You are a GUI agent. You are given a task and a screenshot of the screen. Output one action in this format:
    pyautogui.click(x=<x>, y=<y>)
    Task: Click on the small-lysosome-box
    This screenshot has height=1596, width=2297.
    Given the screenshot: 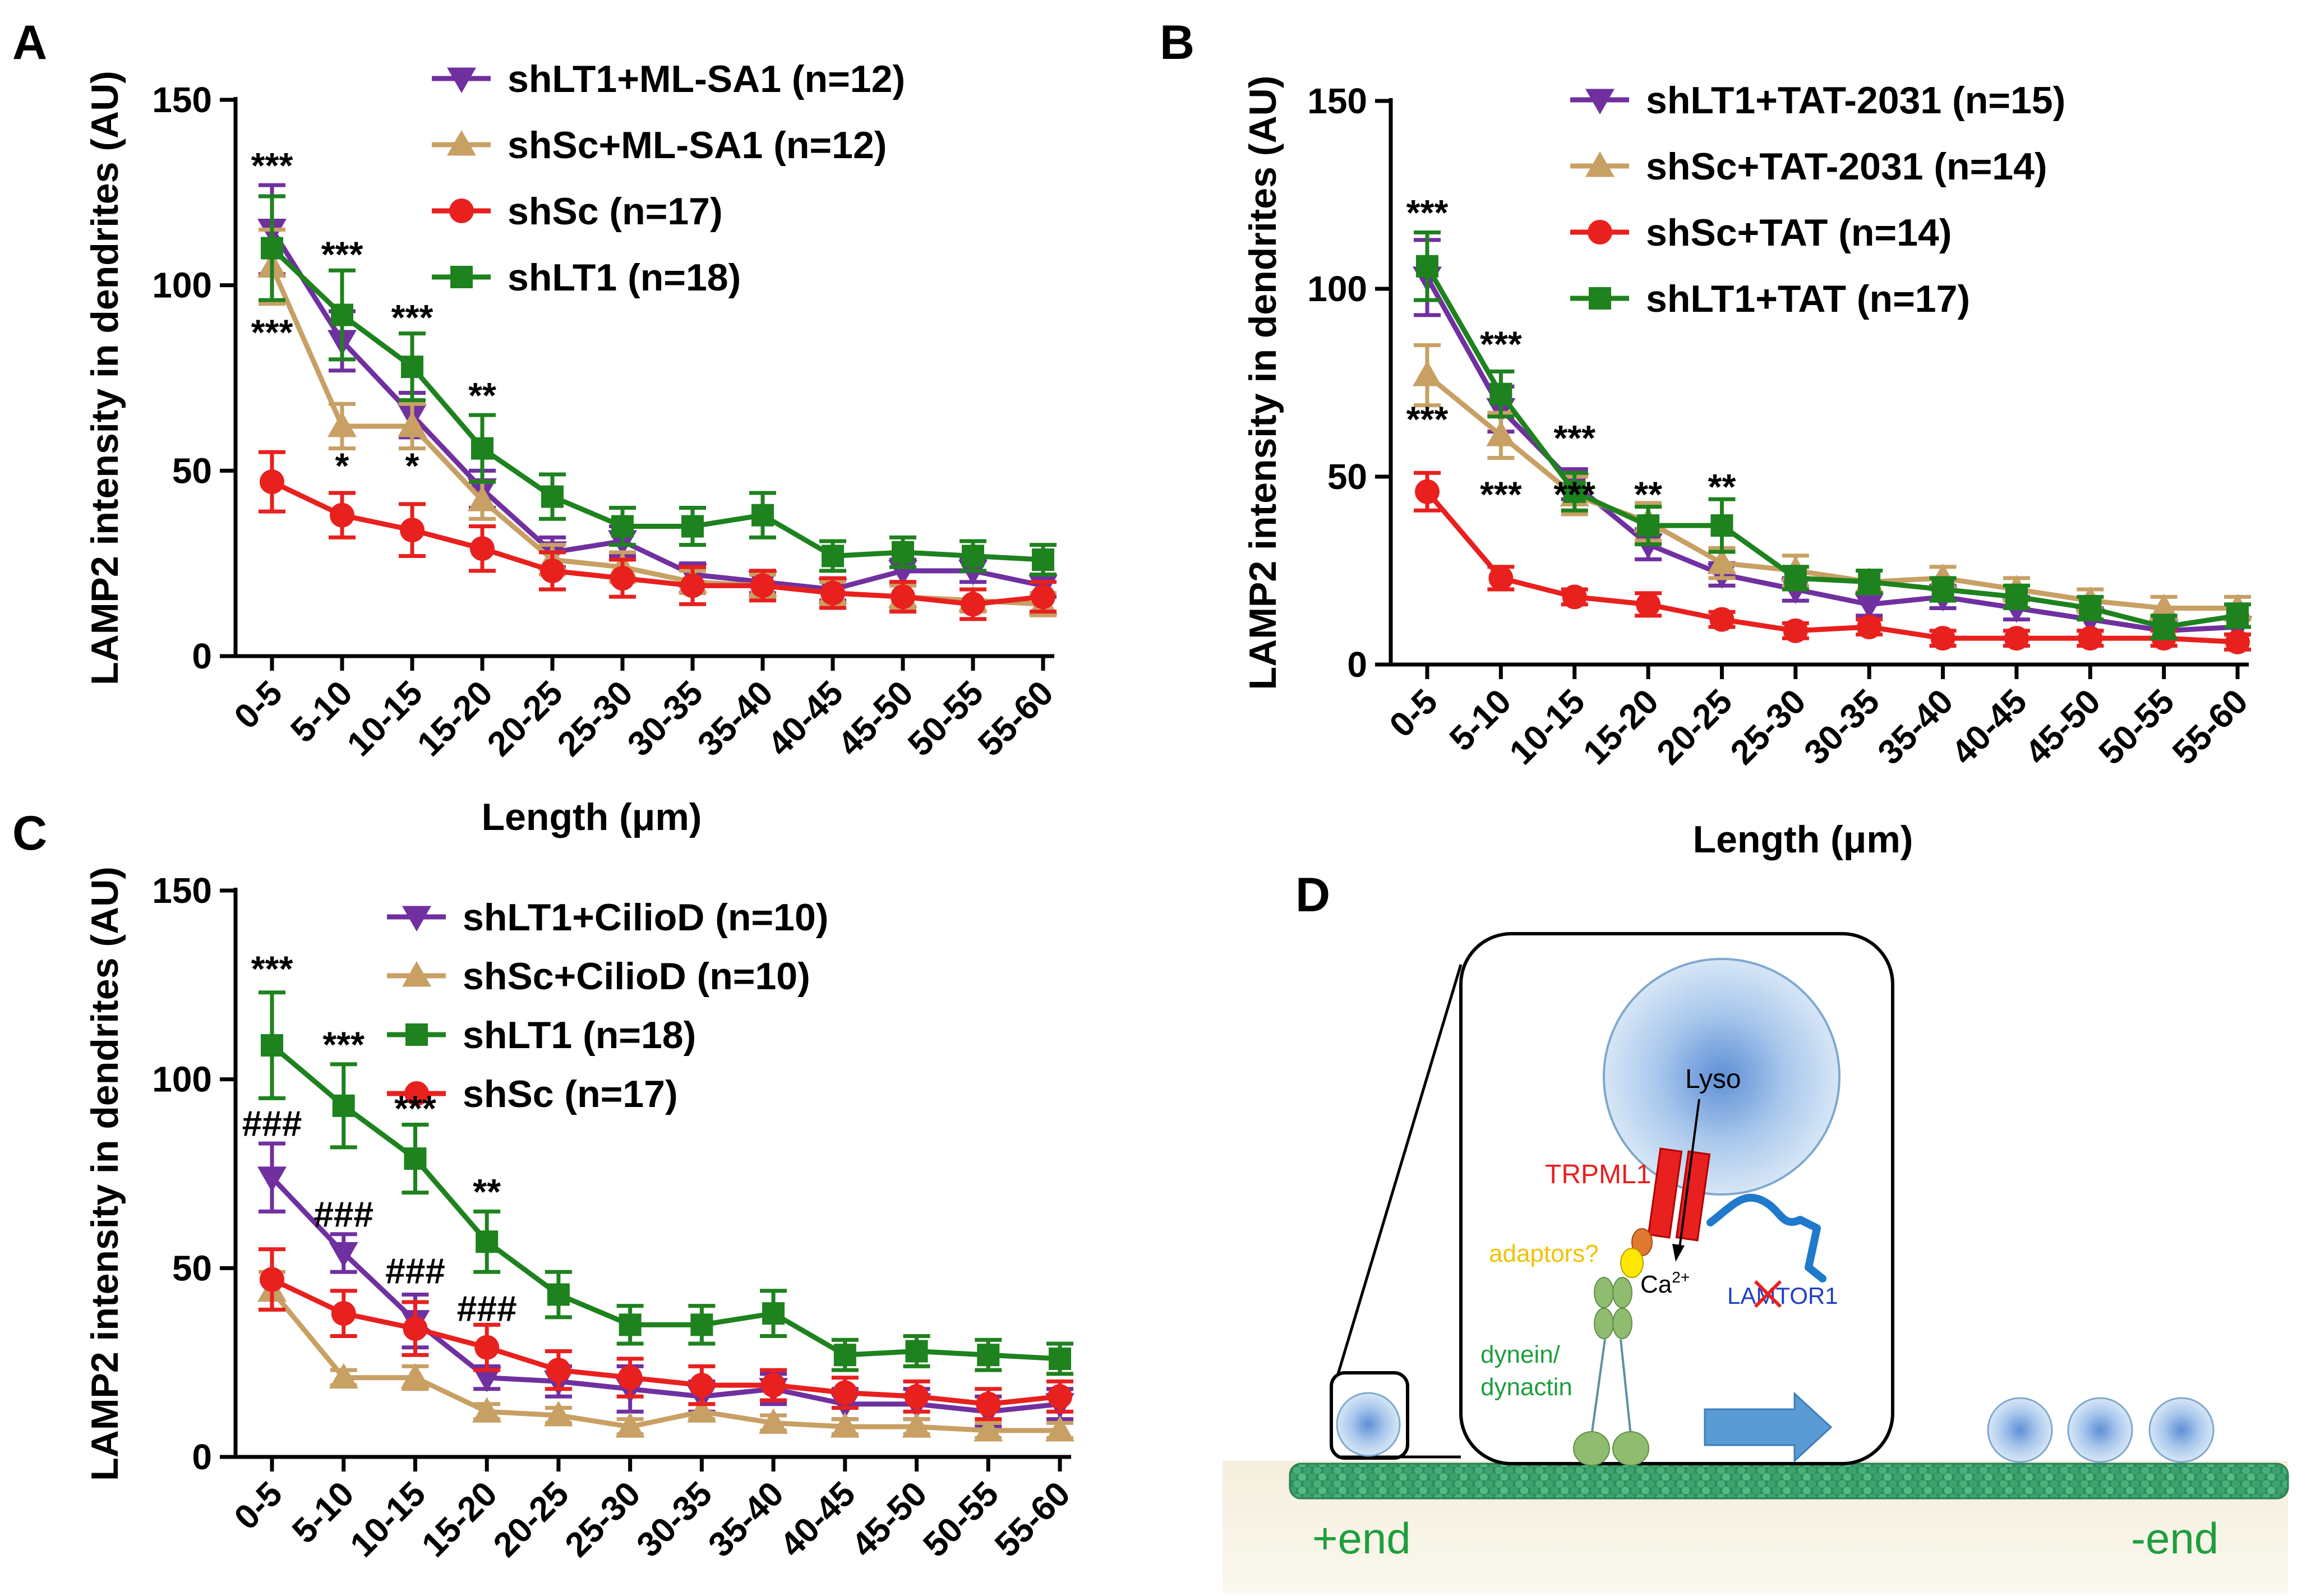 What is the action you would take?
    pyautogui.click(x=1369, y=1415)
    